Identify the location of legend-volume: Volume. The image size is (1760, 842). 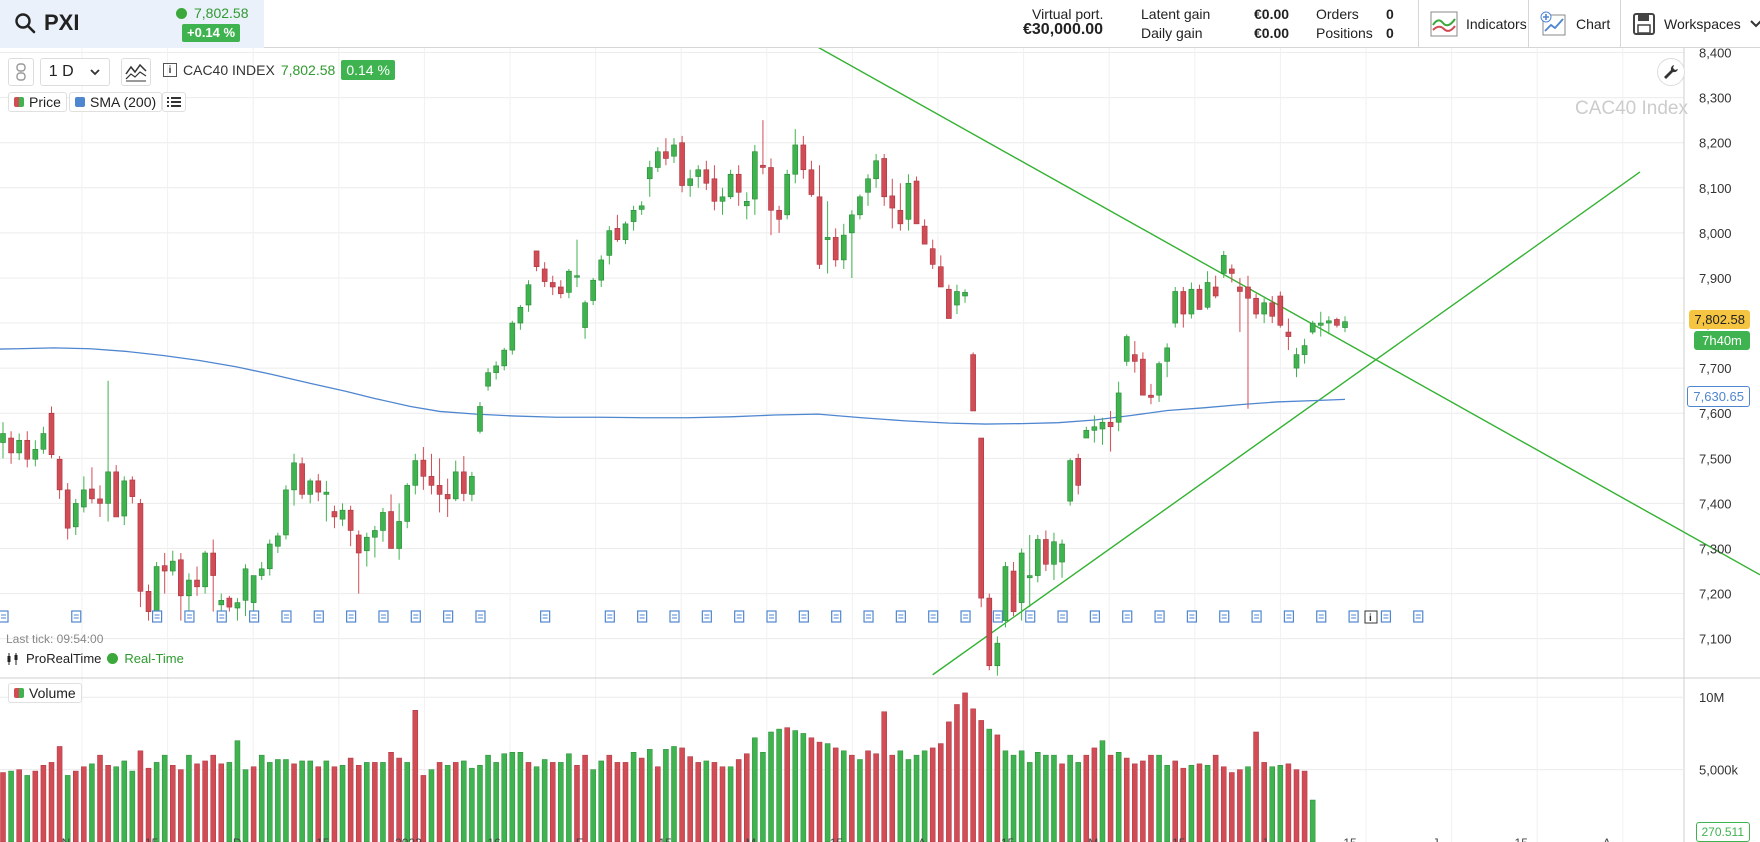
(45, 693).